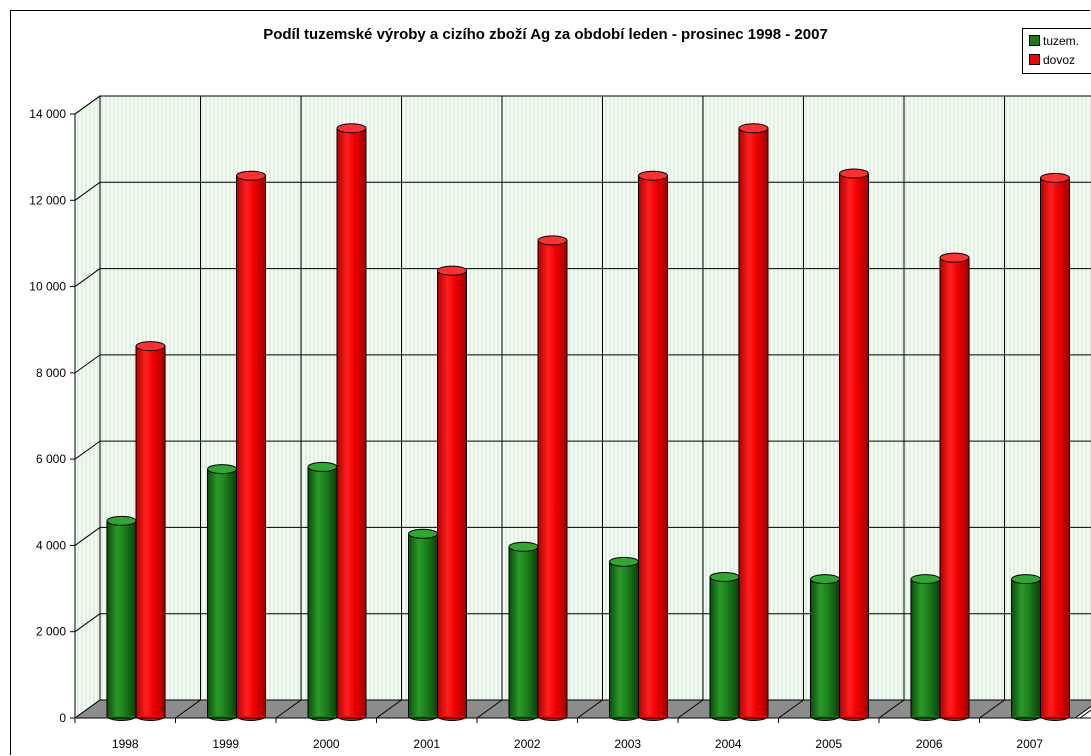 Image resolution: width=1091 pixels, height=756 pixels. Describe the element at coordinates (1034, 40) in the screenshot. I see `legend-swatch-tuzem` at that location.